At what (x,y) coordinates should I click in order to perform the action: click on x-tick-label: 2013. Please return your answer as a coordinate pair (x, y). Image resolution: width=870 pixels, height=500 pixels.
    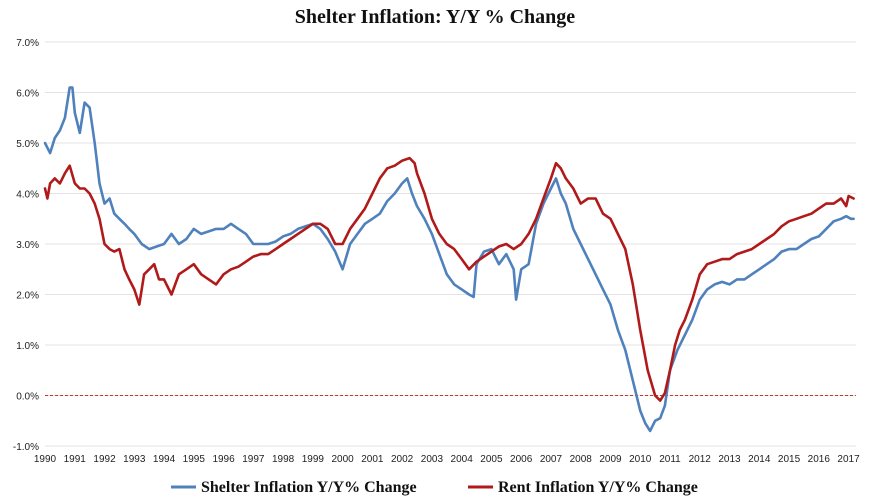
    Looking at the image, I should click on (729, 459).